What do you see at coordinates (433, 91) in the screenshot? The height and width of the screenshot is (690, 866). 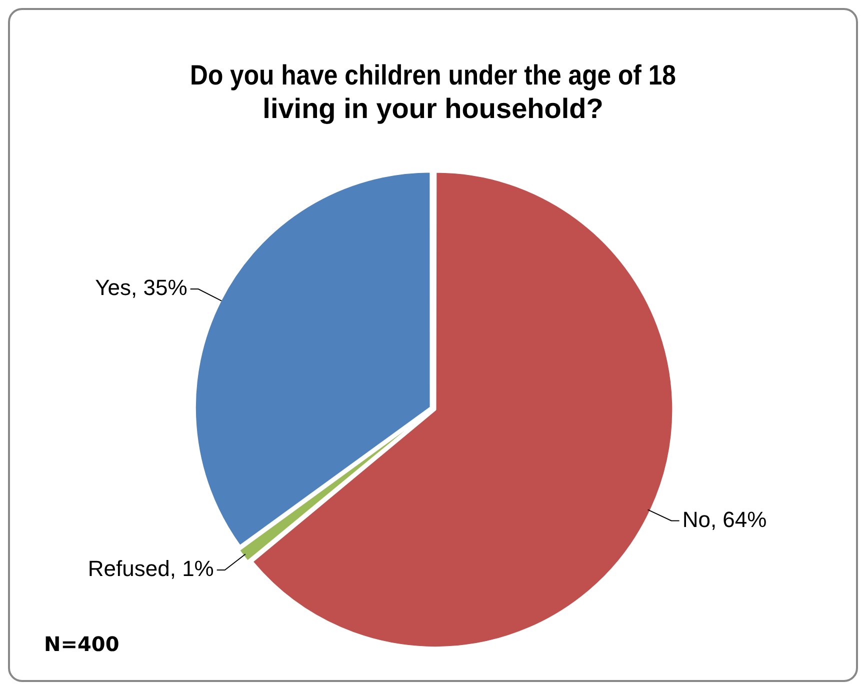 I see `chart-title: Do you have children under the age of 18 living in your household?` at bounding box center [433, 91].